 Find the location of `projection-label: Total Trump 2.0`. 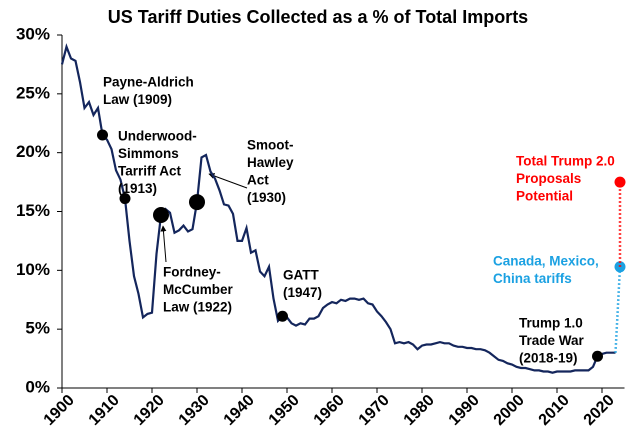

projection-label: Total Trump 2.0 is located at coordinates (565, 161).